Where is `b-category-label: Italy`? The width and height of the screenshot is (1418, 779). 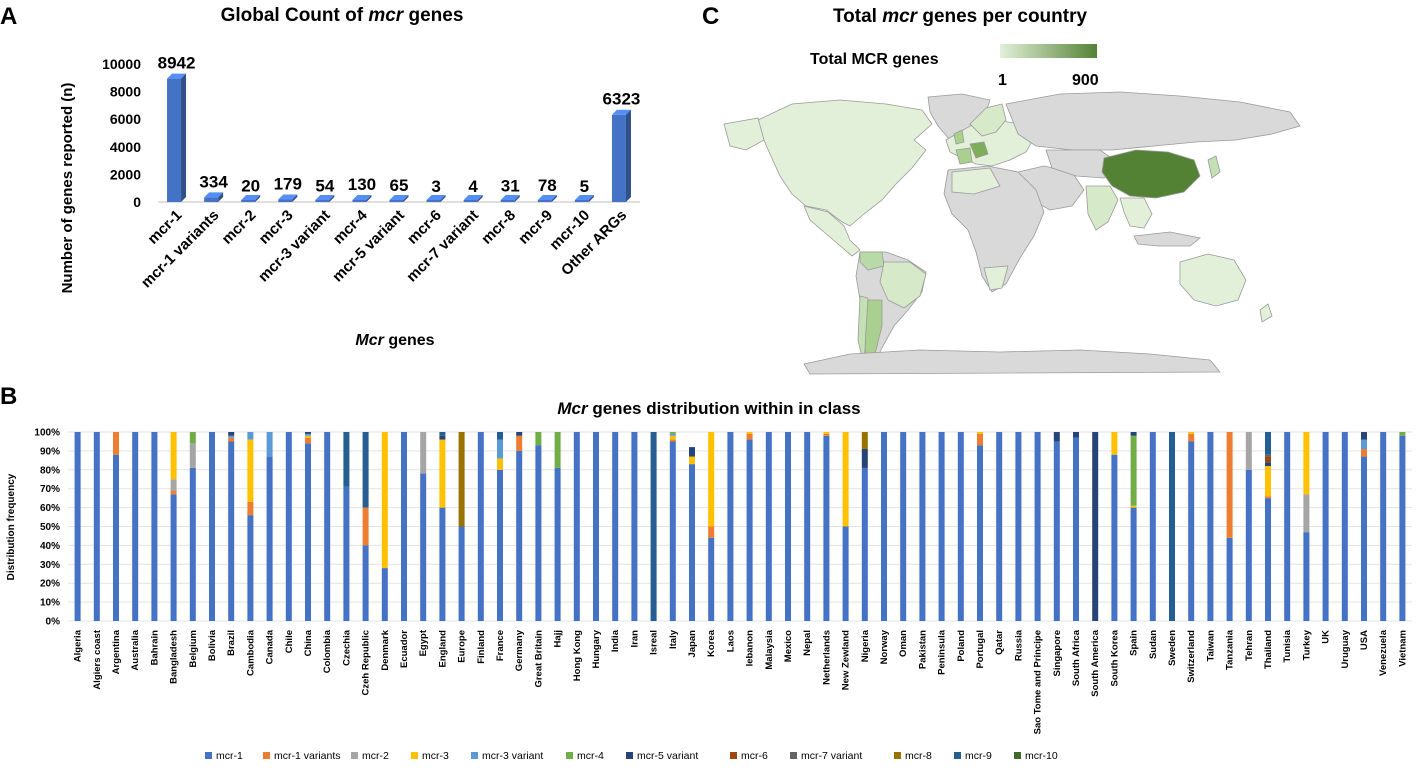
b-category-label: Italy is located at coordinates (673, 639).